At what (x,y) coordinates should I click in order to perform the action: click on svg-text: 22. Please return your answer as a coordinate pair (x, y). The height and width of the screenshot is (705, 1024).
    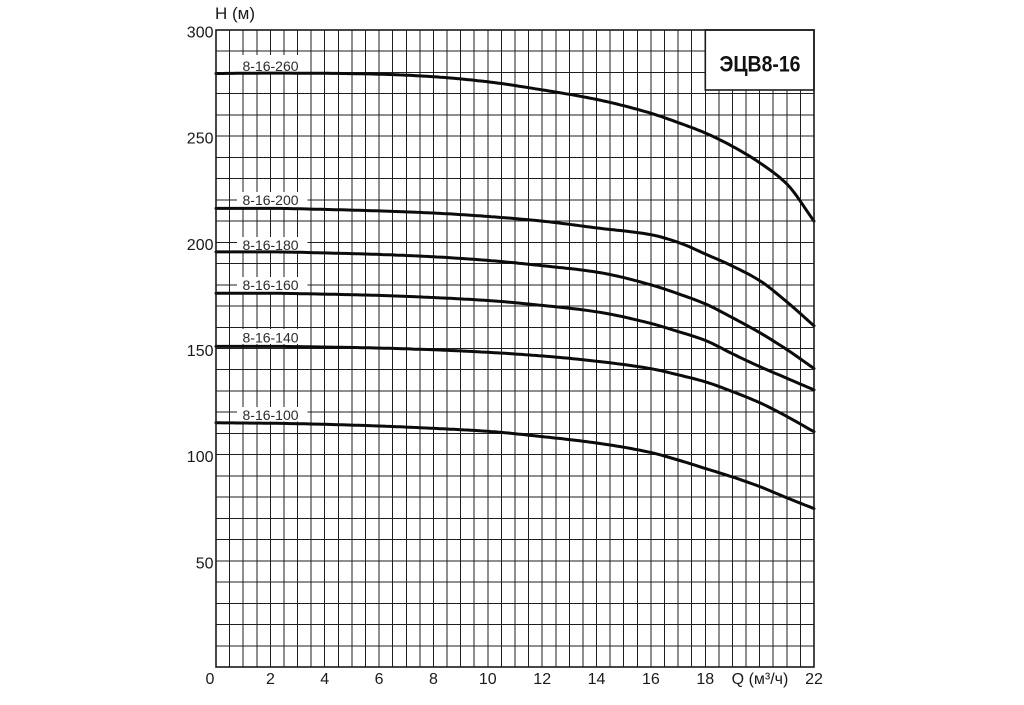
    Looking at the image, I should click on (814, 679).